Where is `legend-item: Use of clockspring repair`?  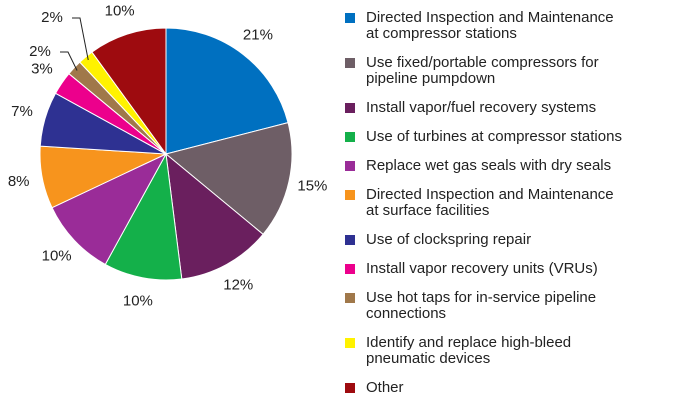 legend-item: Use of clockspring repair is located at coordinates (507, 240).